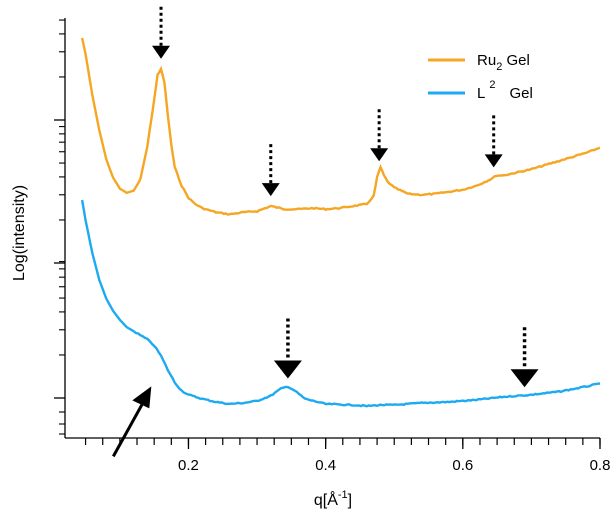  Describe the element at coordinates (600, 465) in the screenshot. I see `x-tick-label: 0.8` at that location.